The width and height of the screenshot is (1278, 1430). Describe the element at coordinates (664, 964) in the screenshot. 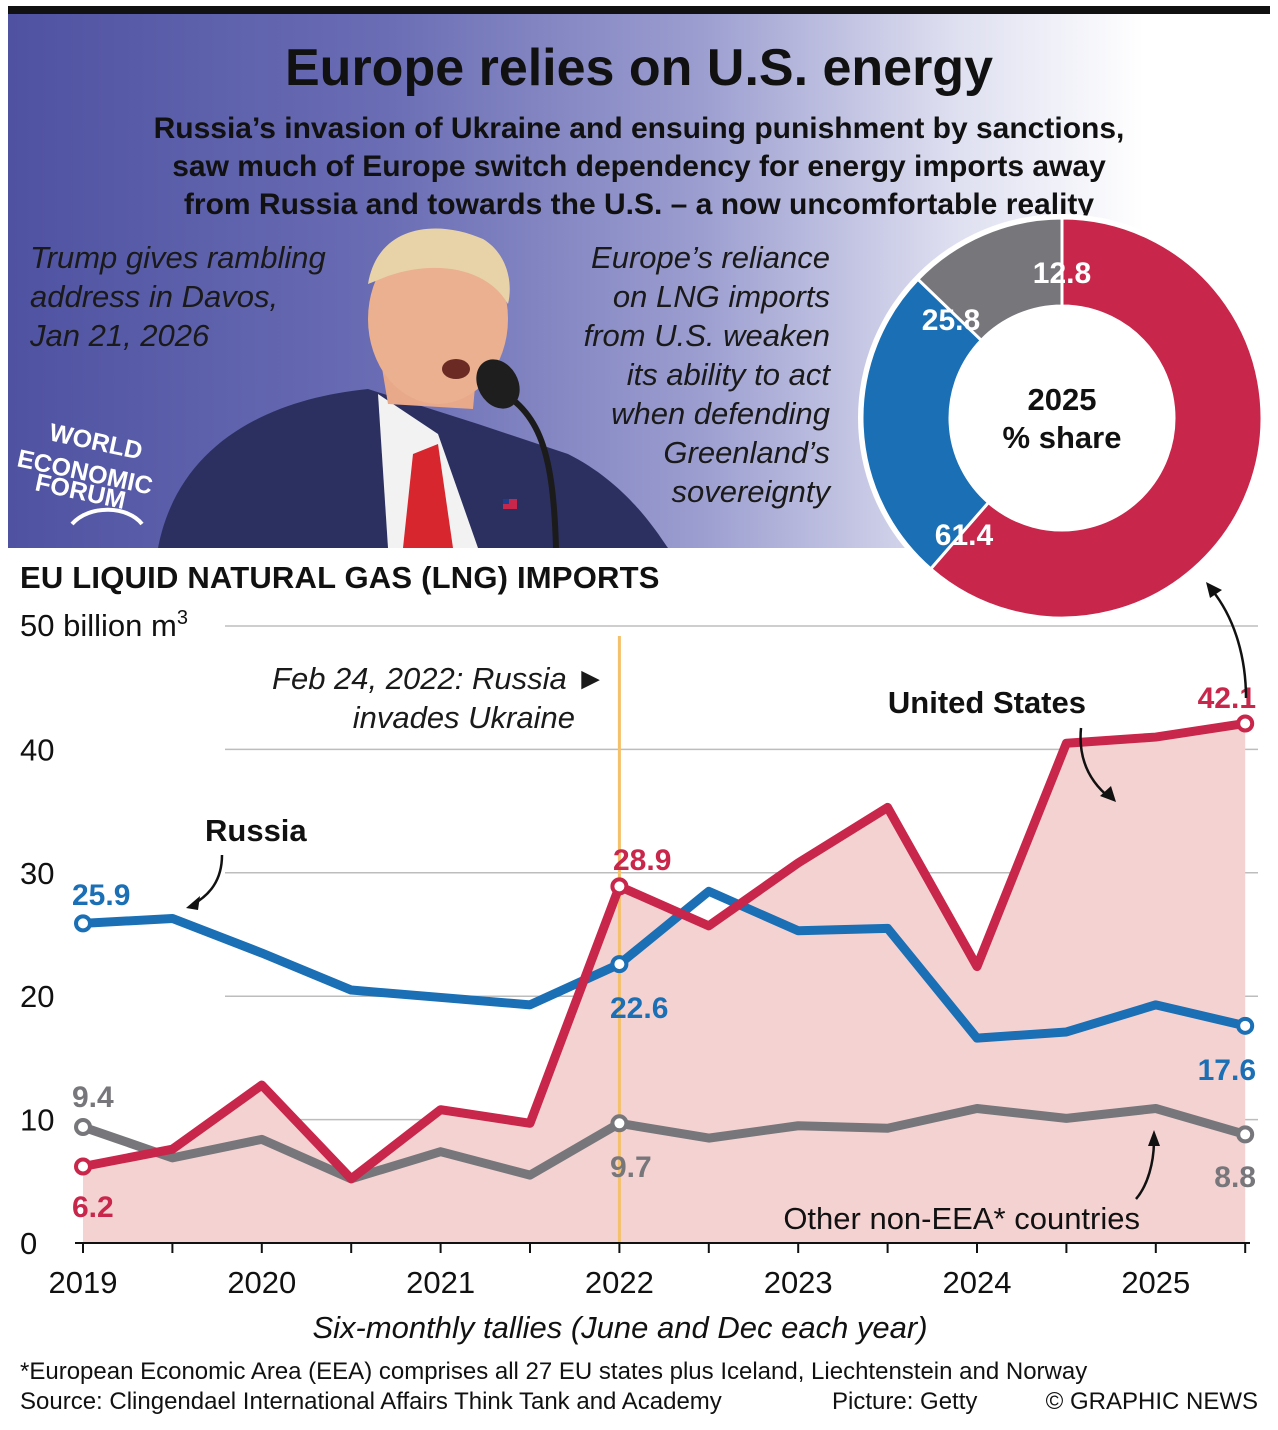

I see `russia-line` at that location.